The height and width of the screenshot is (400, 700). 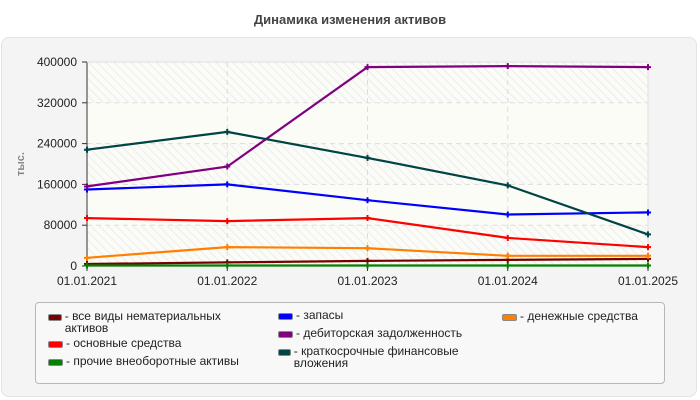 I want to click on legend-item-other-noncurrent: - прочие внеоборотные активы, so click(x=158, y=361).